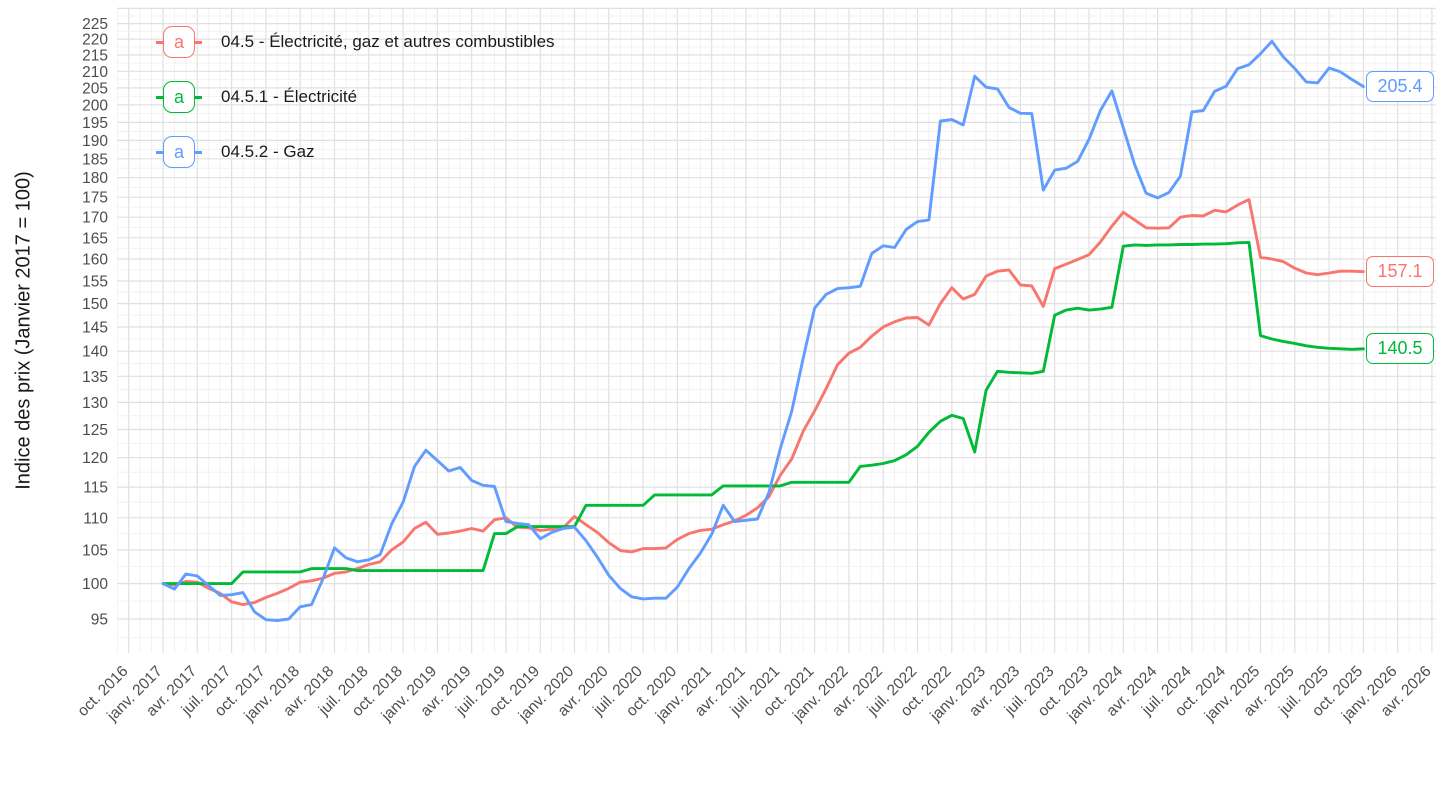  I want to click on end-value-label-04-5-2: 205.4, so click(1400, 86).